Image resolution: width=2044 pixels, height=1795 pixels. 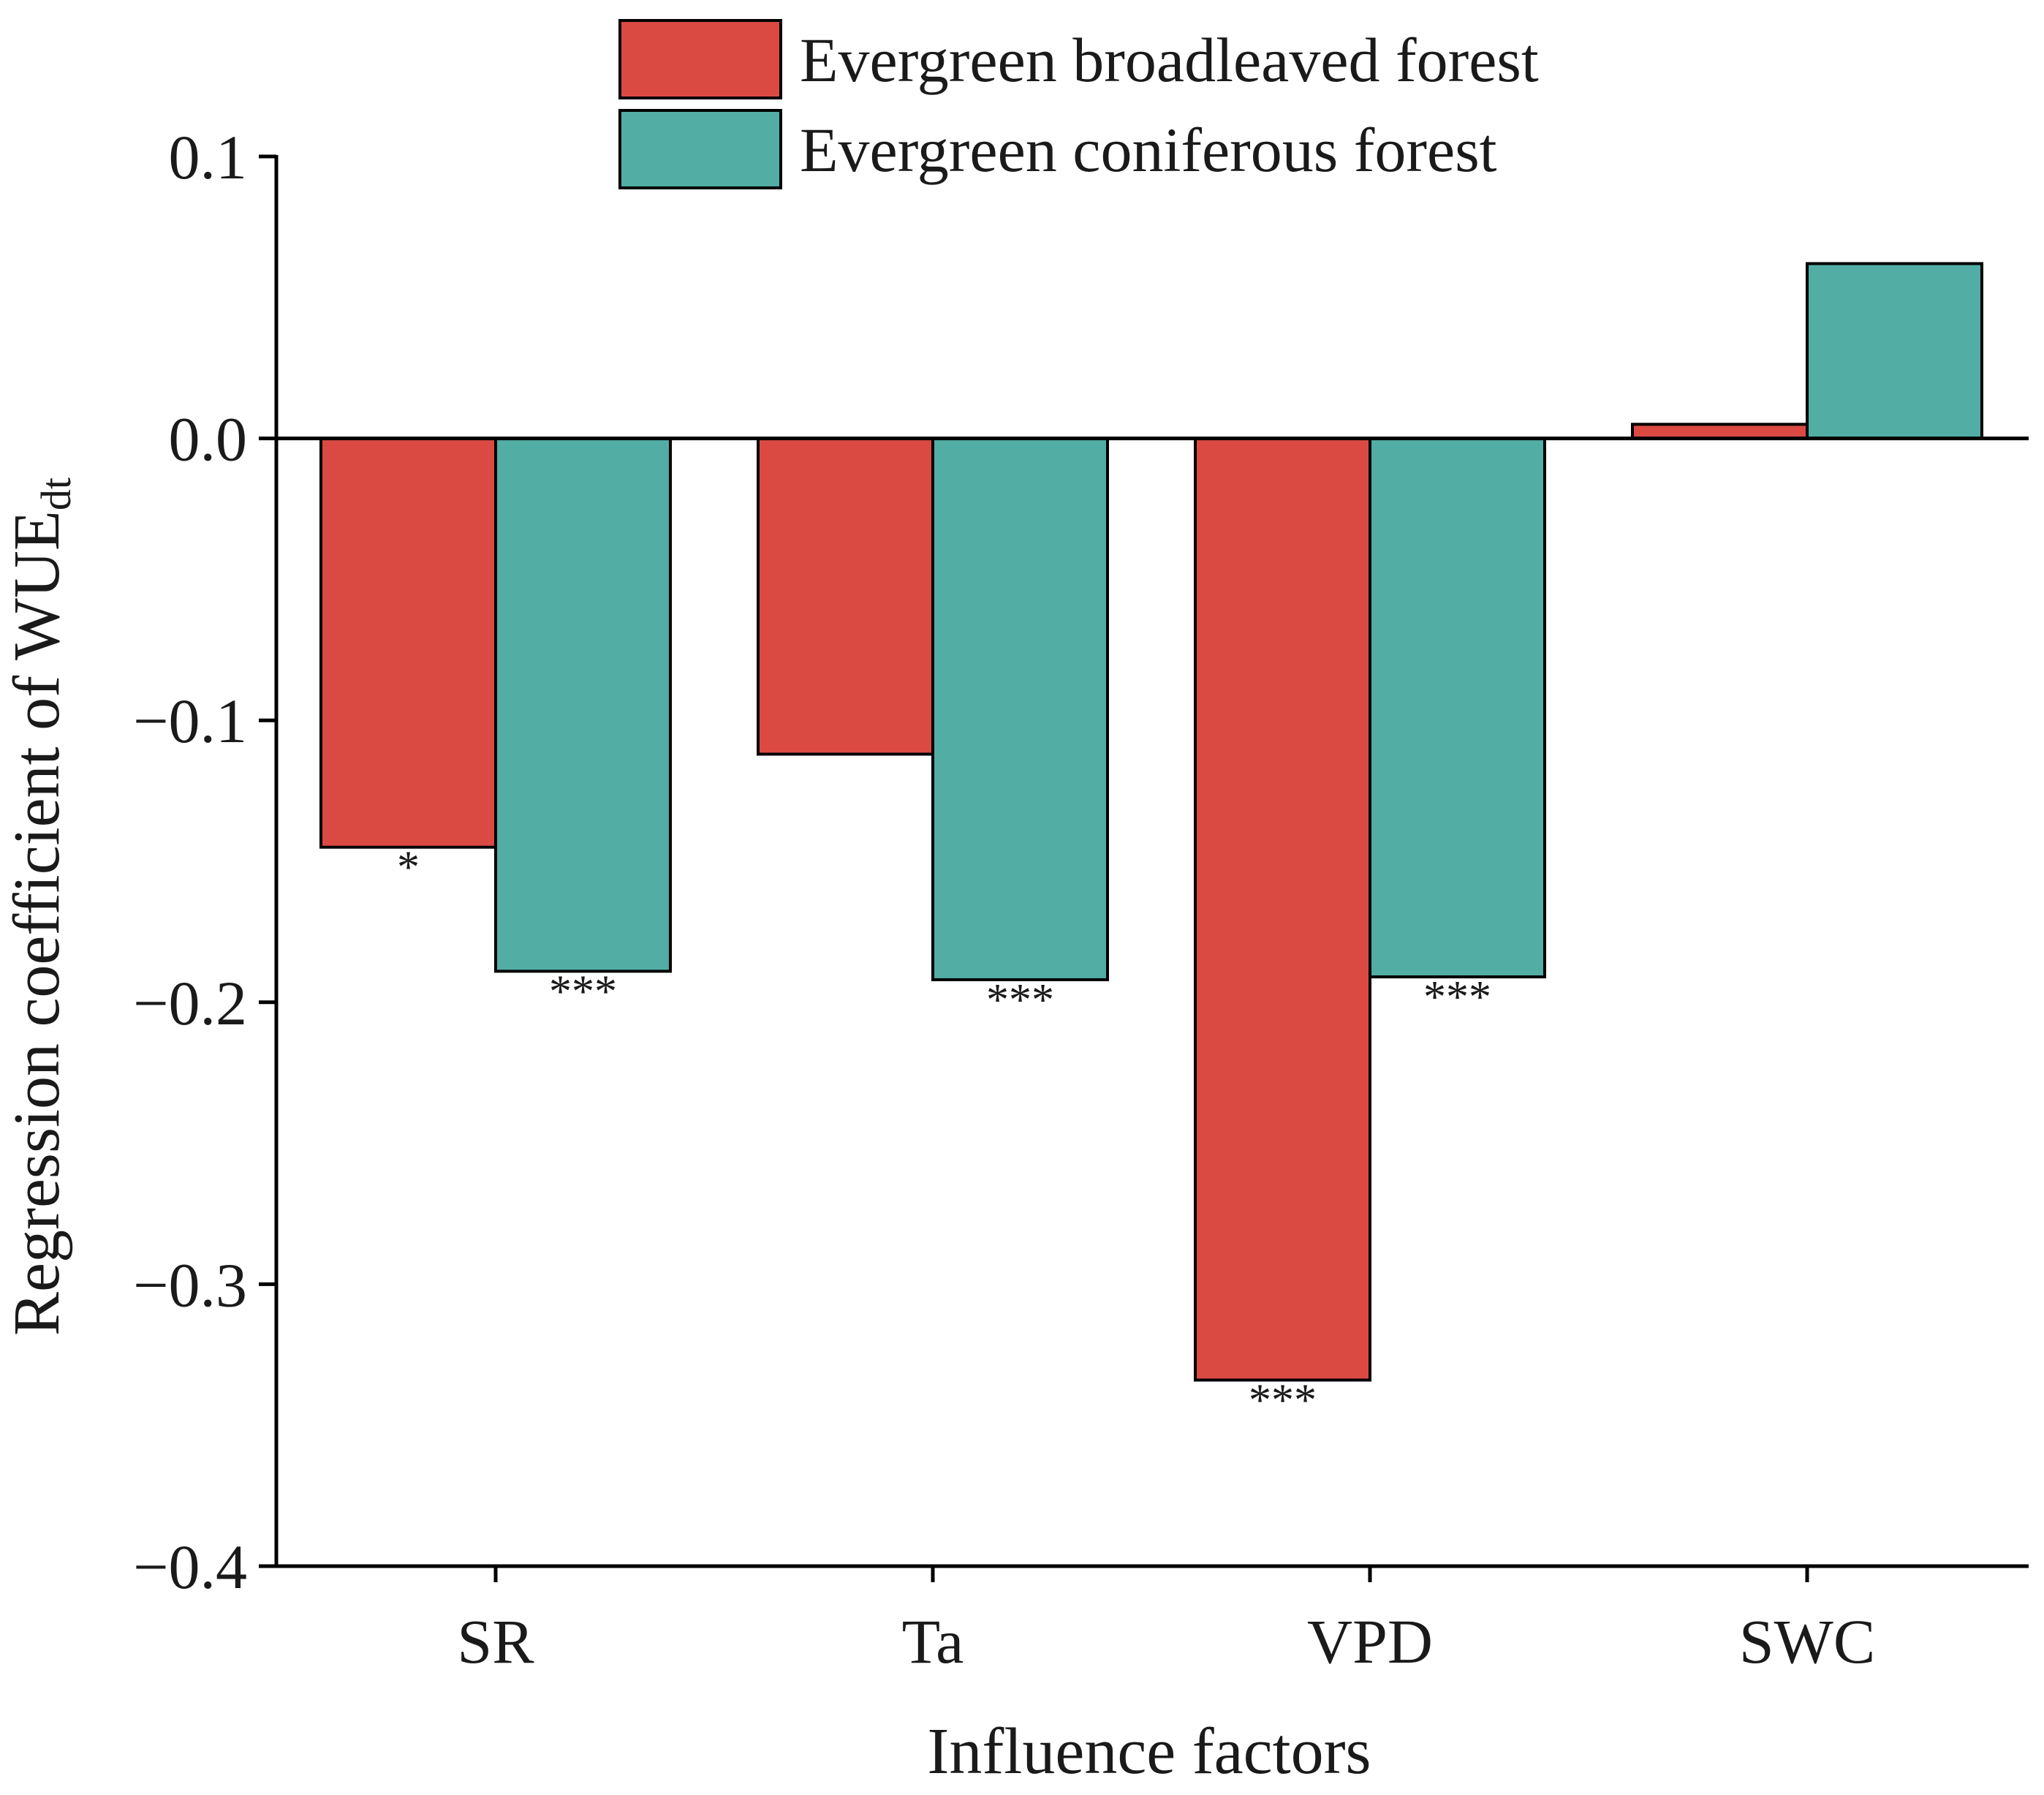 I want to click on y-axis-title-main: Regression coefficient of WUE, so click(x=37, y=923).